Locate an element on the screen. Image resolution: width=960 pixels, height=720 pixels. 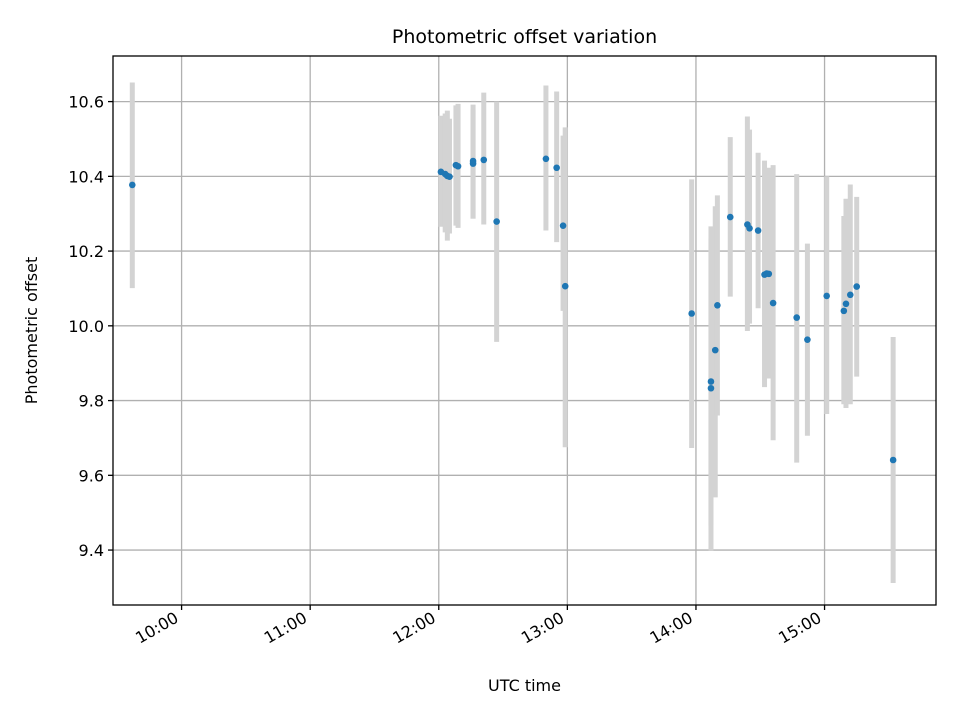
y-tick-label: 10.4 is located at coordinates (86, 176).